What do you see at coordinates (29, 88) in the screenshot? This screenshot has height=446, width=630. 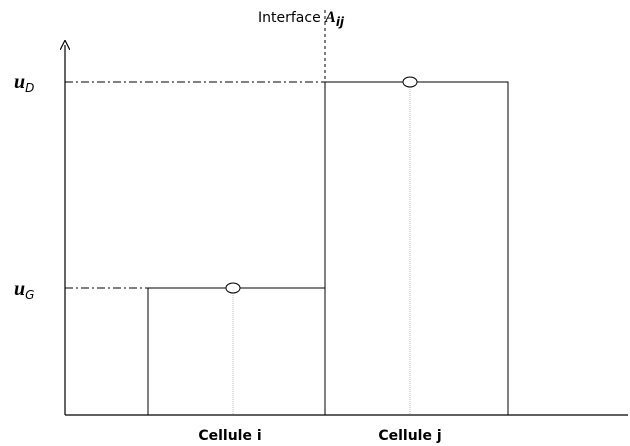 I see `level-subscript: D` at bounding box center [29, 88].